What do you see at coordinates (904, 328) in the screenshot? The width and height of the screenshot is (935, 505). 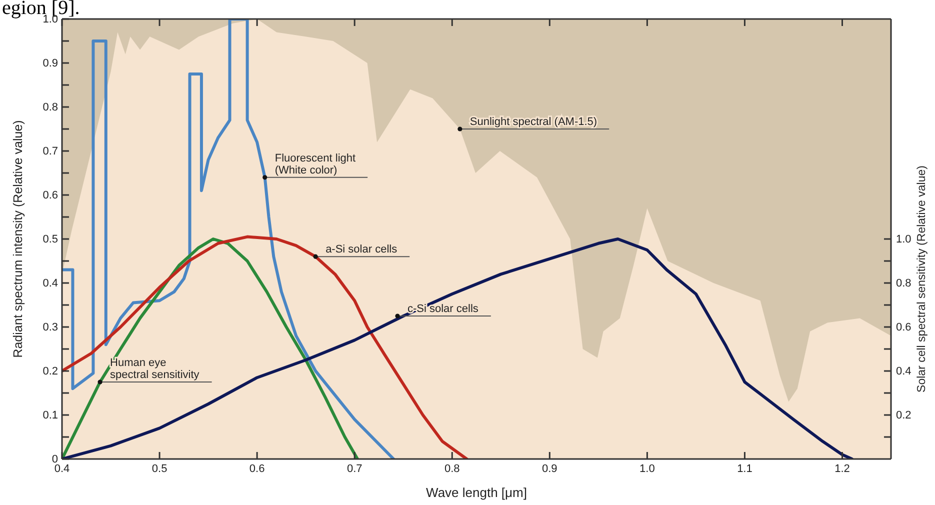 I see `y2-tick-label: 0.6` at bounding box center [904, 328].